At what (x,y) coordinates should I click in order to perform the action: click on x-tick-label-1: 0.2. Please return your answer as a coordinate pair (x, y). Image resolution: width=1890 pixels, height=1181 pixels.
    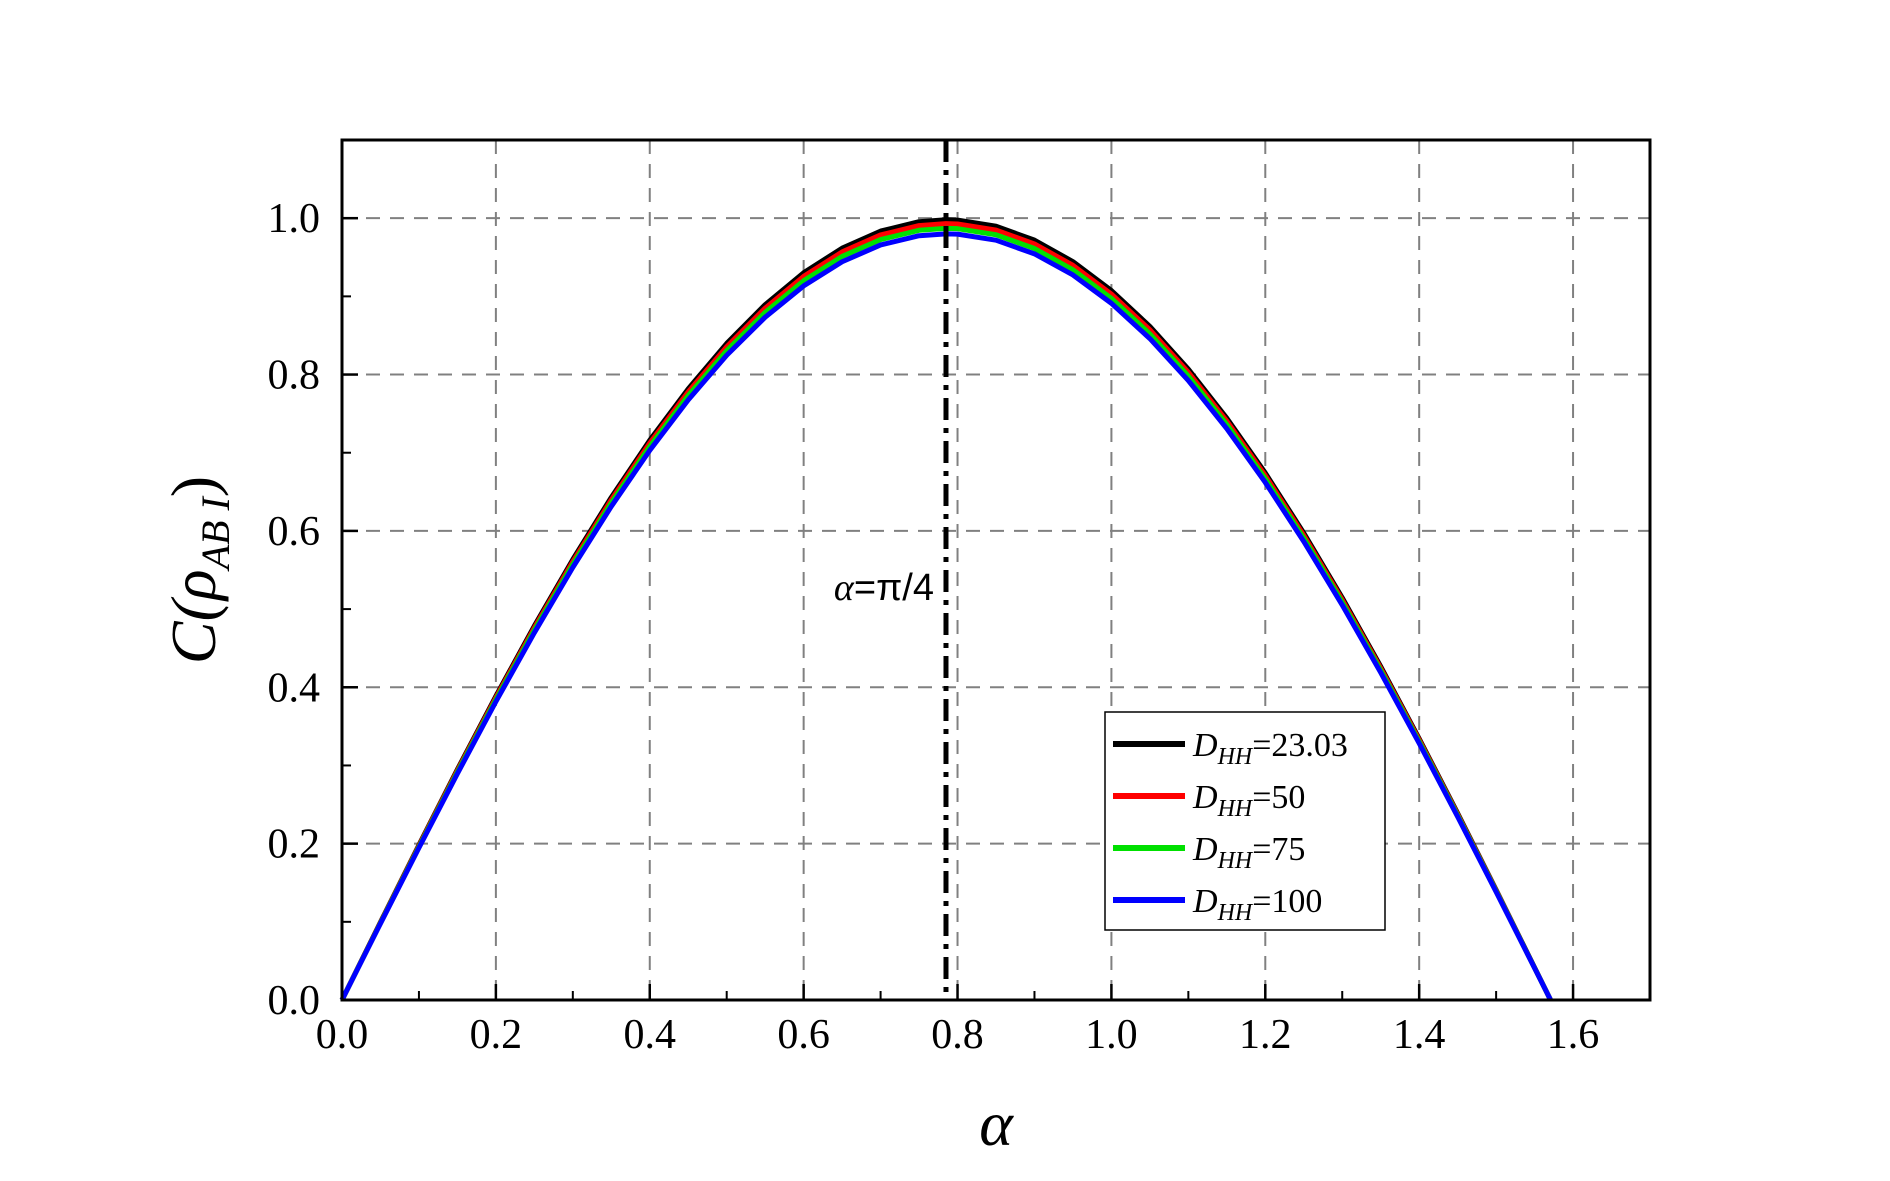
    Looking at the image, I should click on (496, 1035).